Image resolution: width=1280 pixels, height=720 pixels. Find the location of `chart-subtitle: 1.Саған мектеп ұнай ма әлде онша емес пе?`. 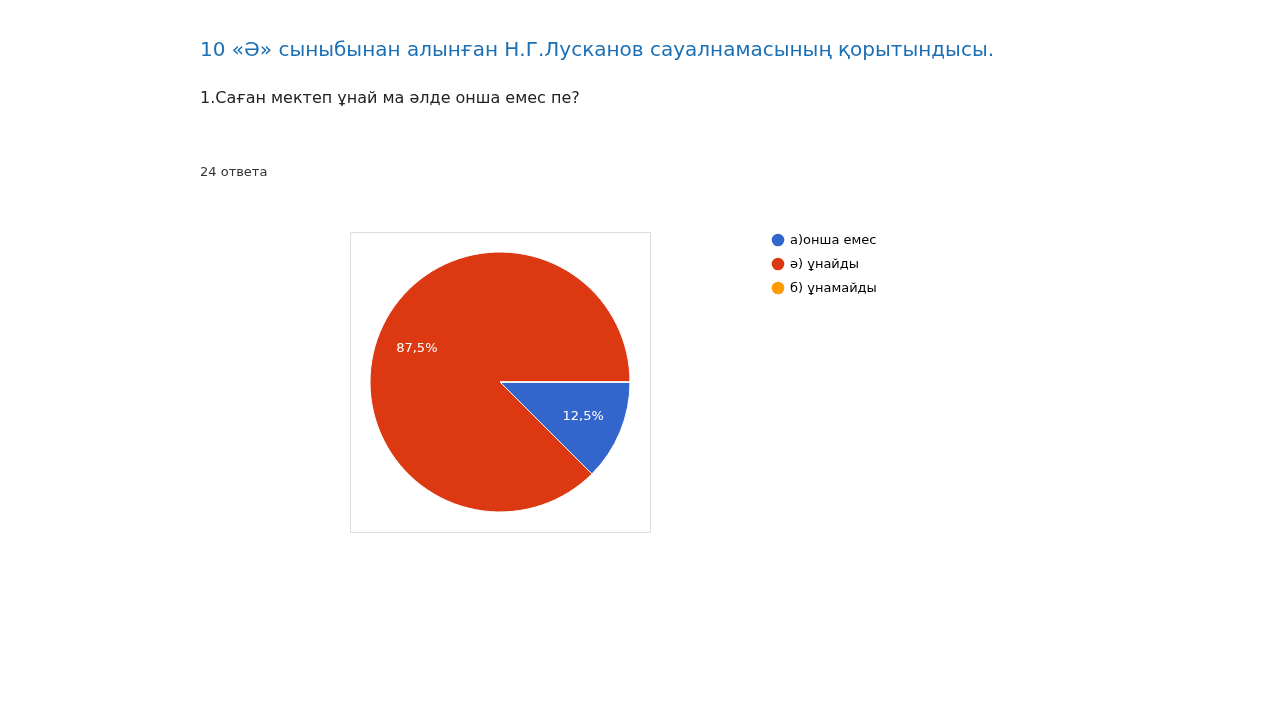

chart-subtitle: 1.Саған мектеп ұнай ма әлде онша емес пе? is located at coordinates (390, 97).